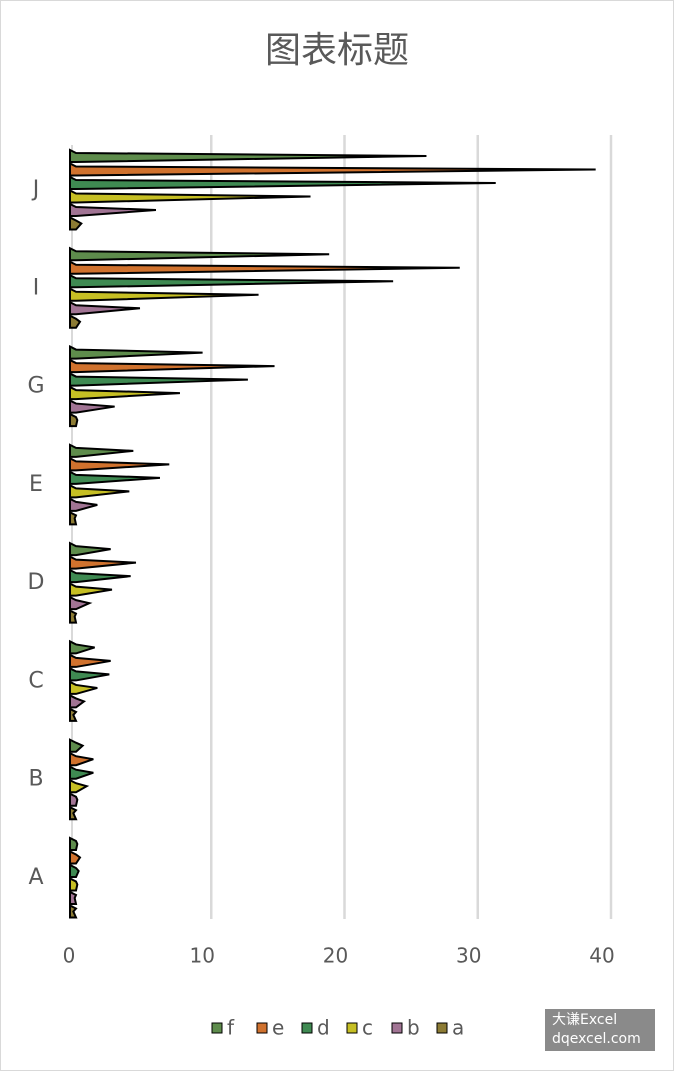 This screenshot has height=1071, width=674. Describe the element at coordinates (337, 50) in the screenshot. I see `chart-title: 图表标题` at that location.